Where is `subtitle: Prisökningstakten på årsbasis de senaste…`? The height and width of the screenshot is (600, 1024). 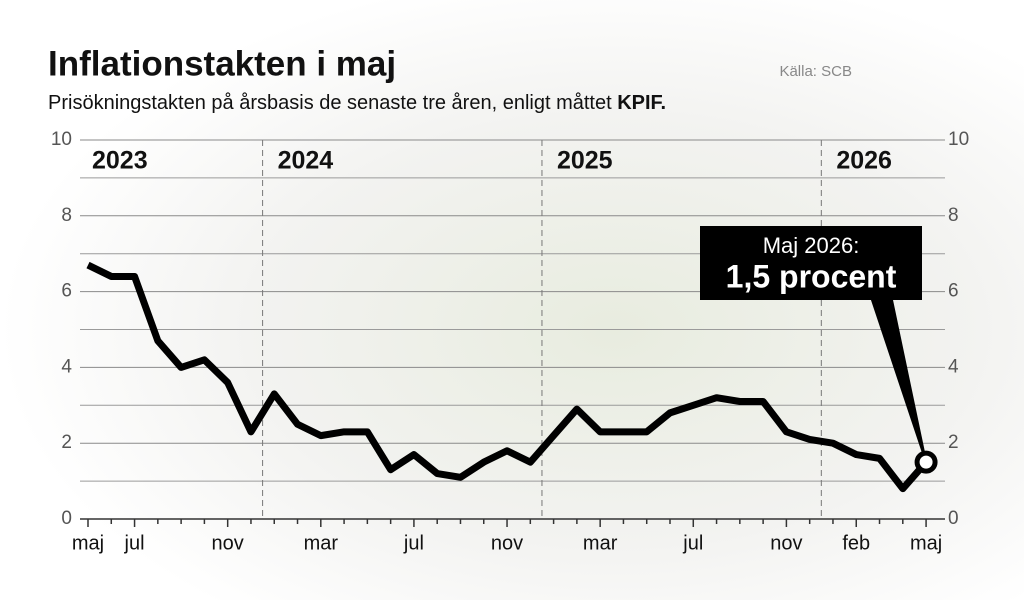 subtitle: Prisökningstakten på årsbasis de senaste… is located at coordinates (357, 103).